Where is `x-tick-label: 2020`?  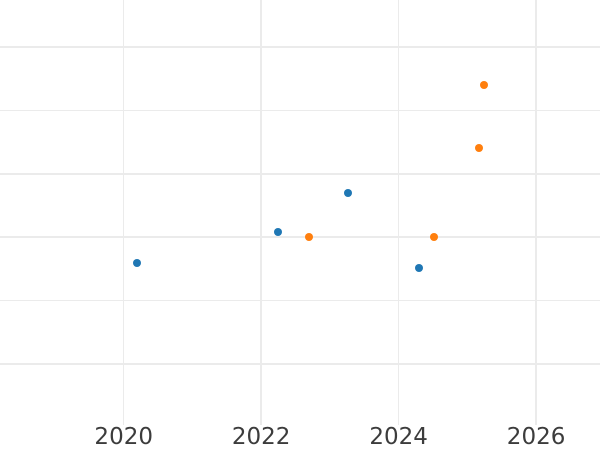
x-tick-label: 2020 is located at coordinates (123, 437).